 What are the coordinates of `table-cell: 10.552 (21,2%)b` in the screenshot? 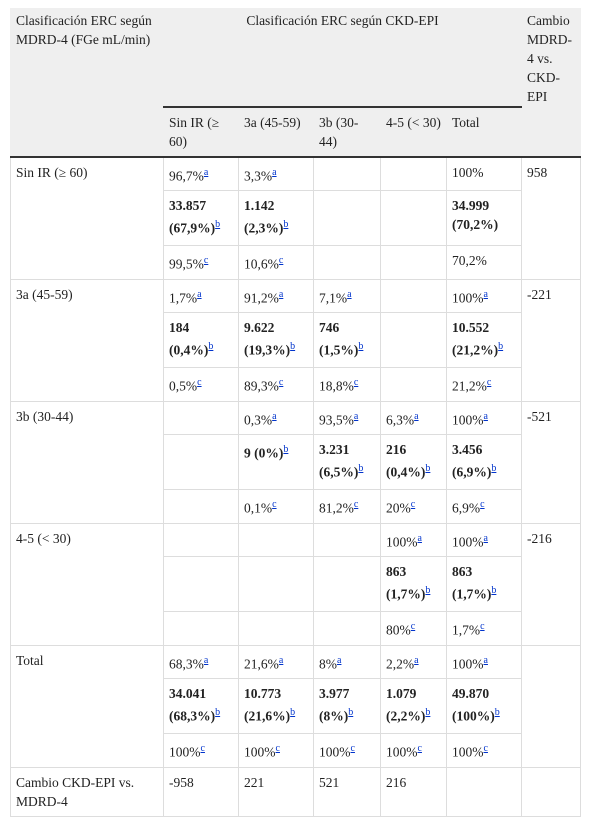 It's located at (484, 340).